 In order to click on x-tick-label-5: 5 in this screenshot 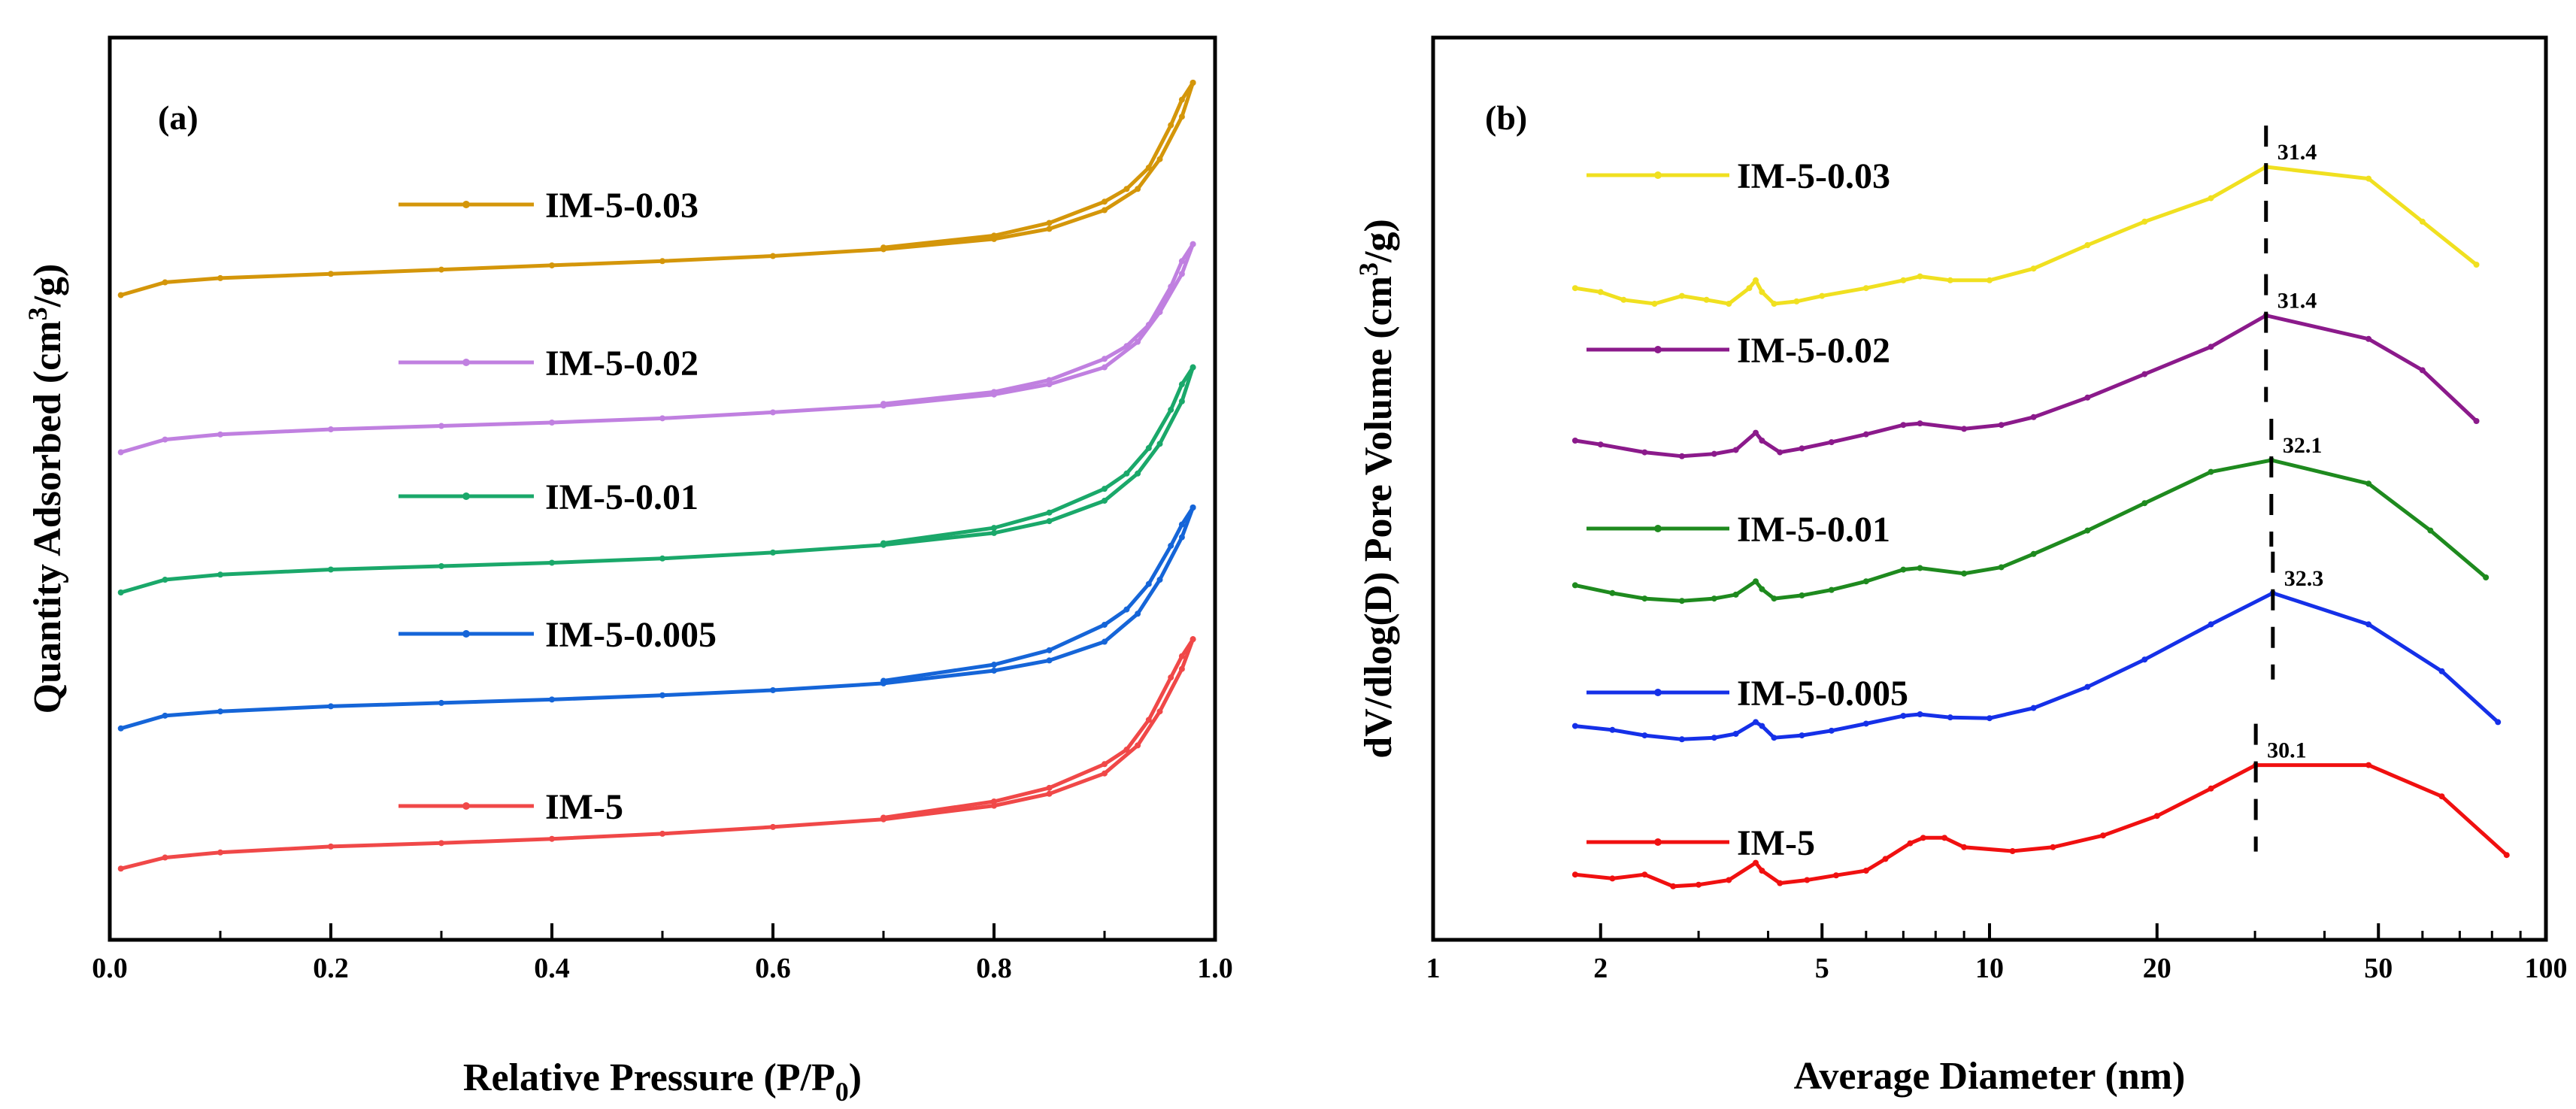, I will do `click(1822, 968)`.